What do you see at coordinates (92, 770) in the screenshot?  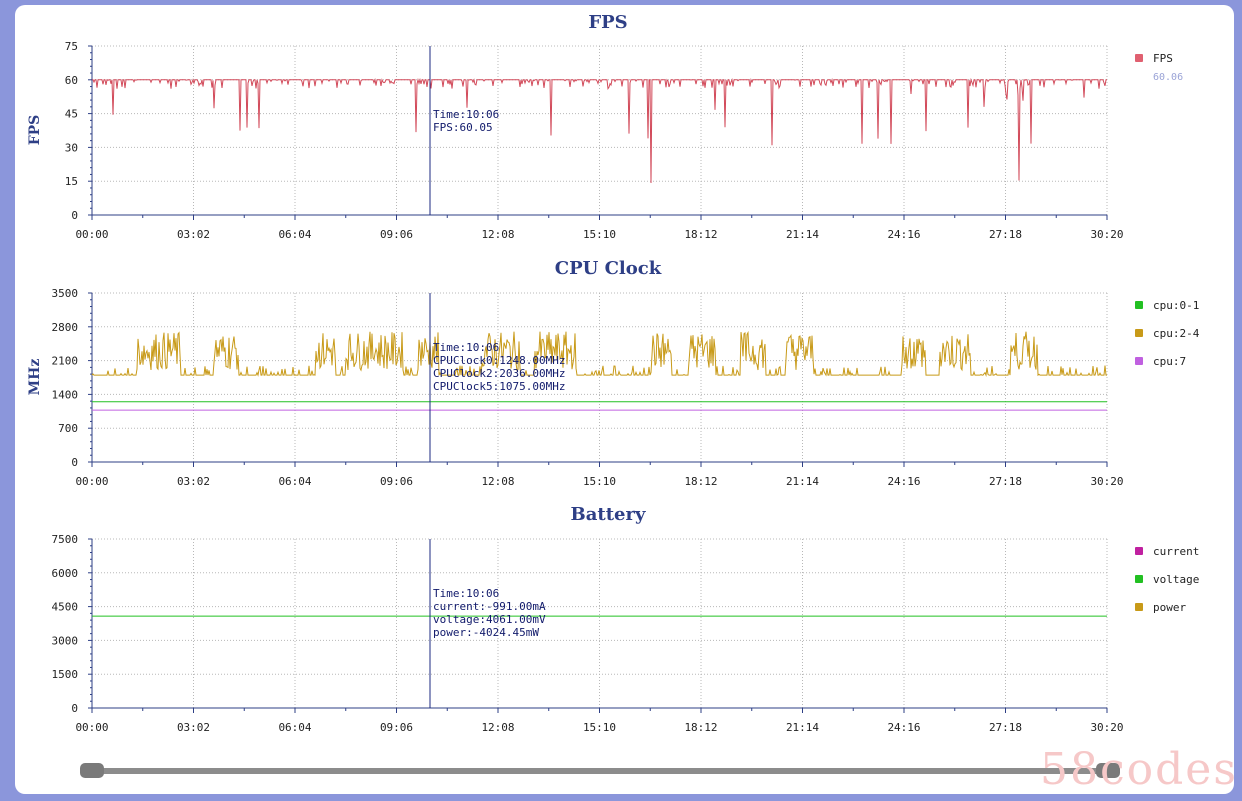 I see `range-slider-left-handle` at bounding box center [92, 770].